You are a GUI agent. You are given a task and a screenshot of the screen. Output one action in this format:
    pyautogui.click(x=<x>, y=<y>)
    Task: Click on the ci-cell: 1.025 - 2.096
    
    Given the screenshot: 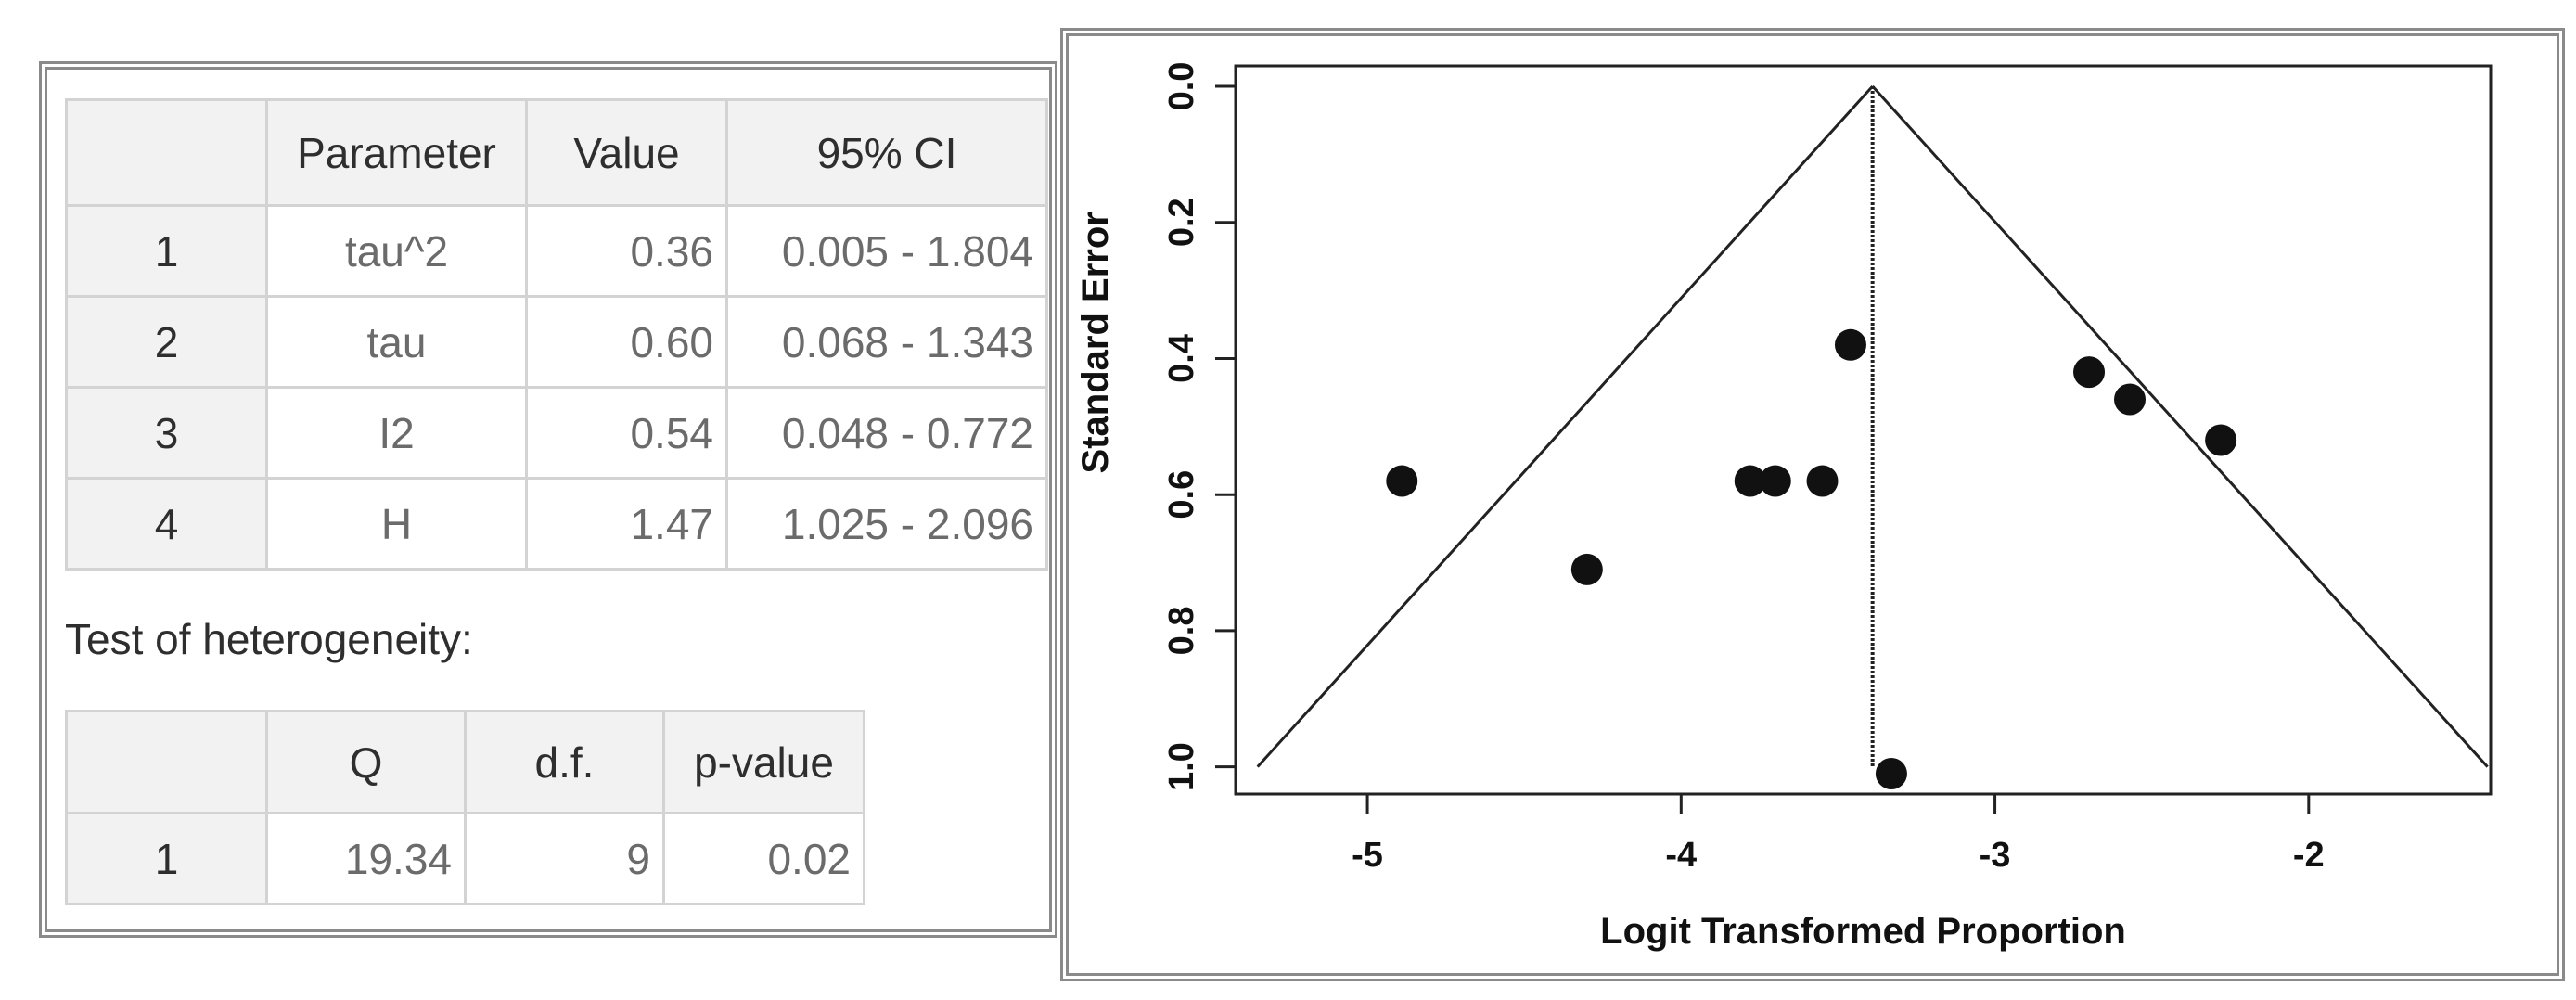 What is the action you would take?
    pyautogui.click(x=886, y=524)
    